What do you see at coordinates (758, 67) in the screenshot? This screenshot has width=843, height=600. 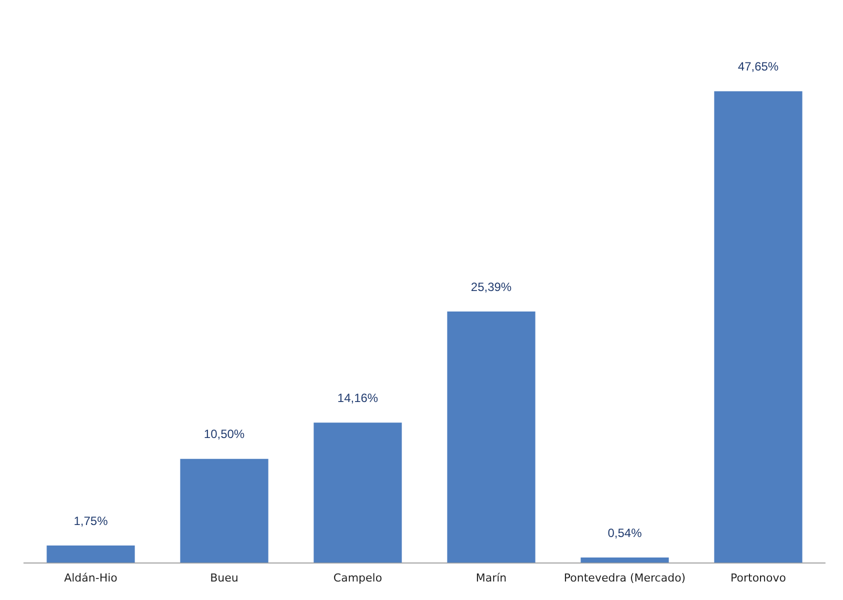 I see `data-label: 47,65%` at bounding box center [758, 67].